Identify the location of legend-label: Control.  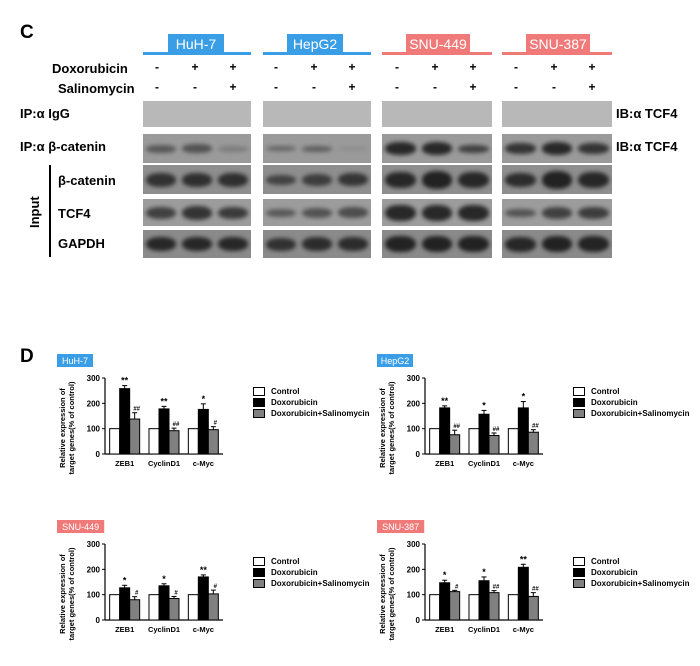
(285, 561).